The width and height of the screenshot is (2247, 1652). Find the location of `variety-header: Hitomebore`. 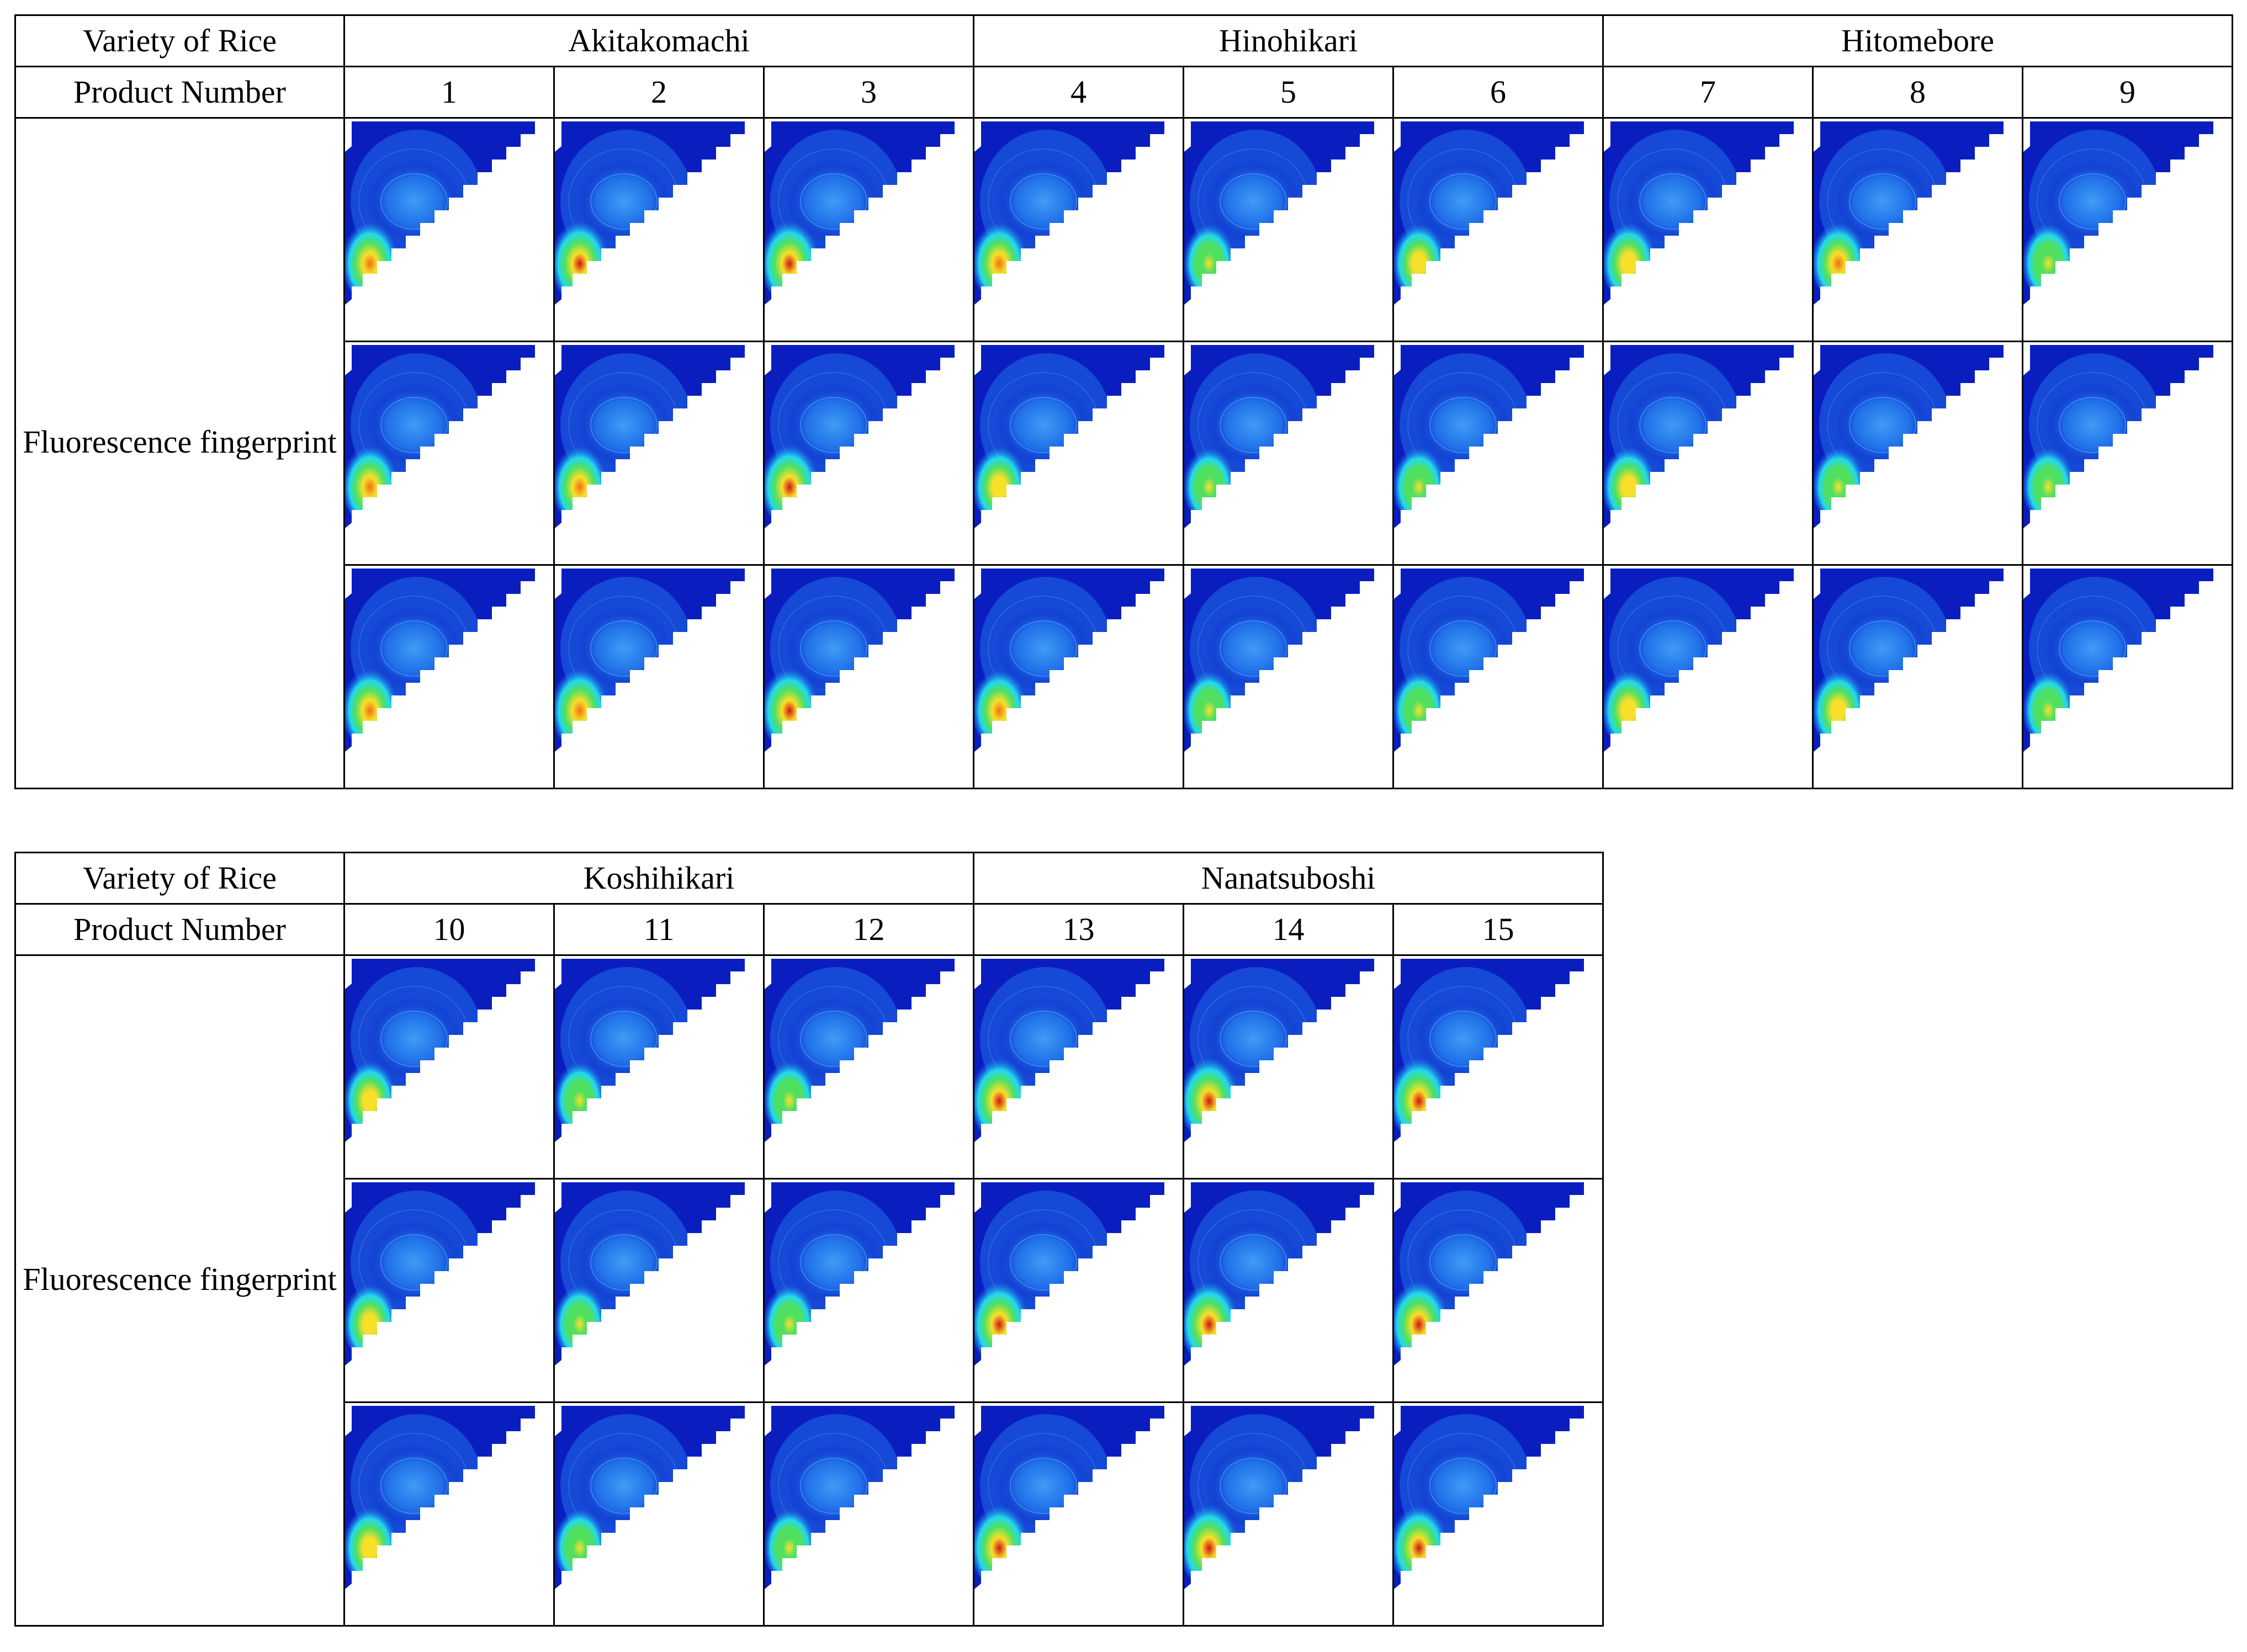

variety-header: Hitomebore is located at coordinates (1918, 40).